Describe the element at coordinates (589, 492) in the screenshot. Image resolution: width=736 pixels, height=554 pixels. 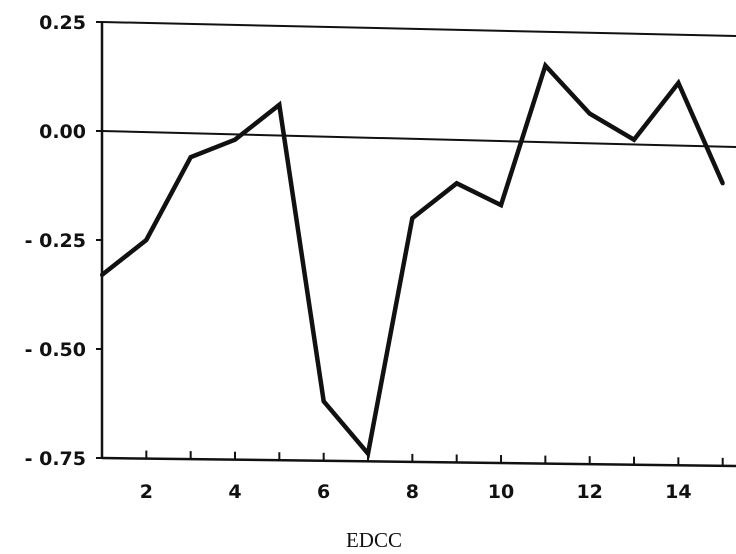
I see `x-tick-label: 12` at that location.